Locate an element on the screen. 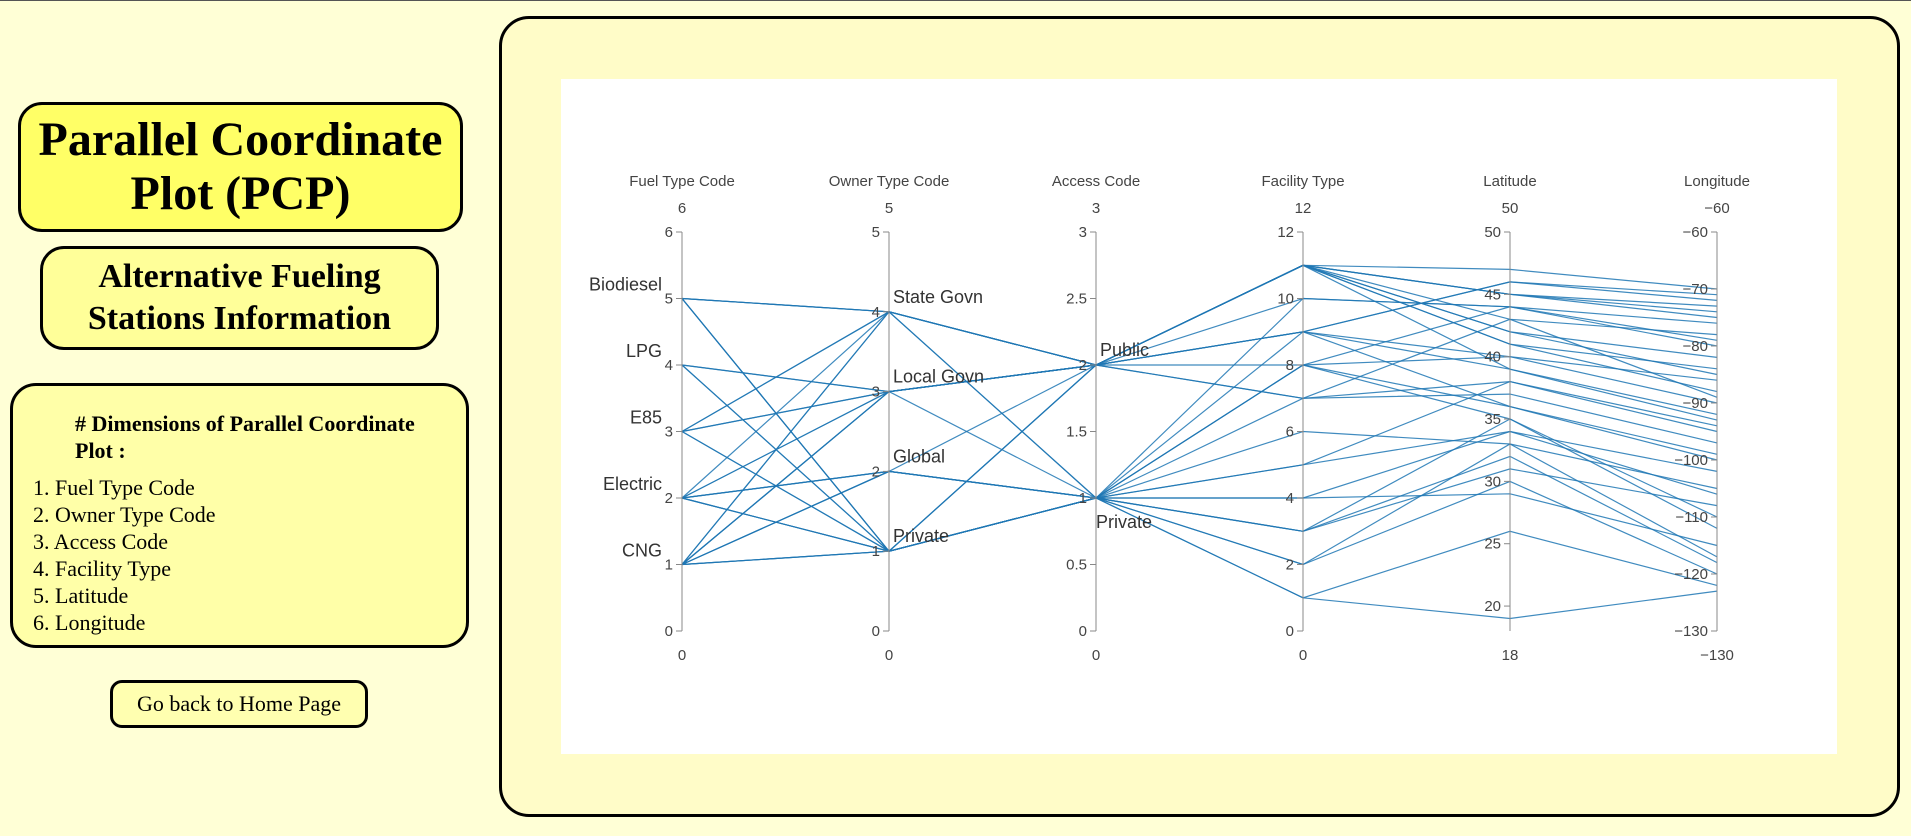 Image resolution: width=1911 pixels, height=836 pixels. tick-label: 40 is located at coordinates (1492, 357).